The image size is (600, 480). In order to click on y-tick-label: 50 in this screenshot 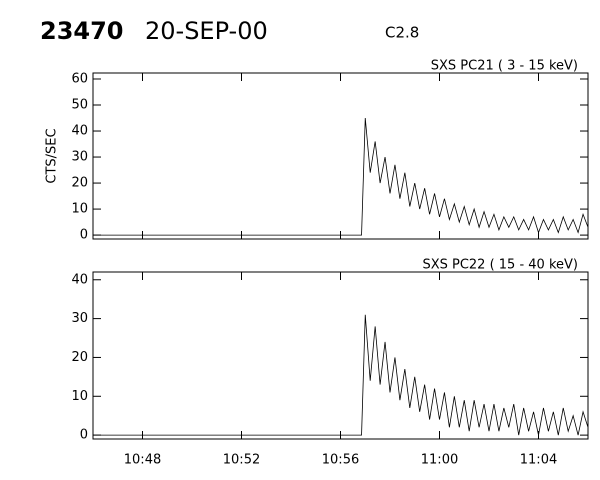, I will do `click(79, 105)`.